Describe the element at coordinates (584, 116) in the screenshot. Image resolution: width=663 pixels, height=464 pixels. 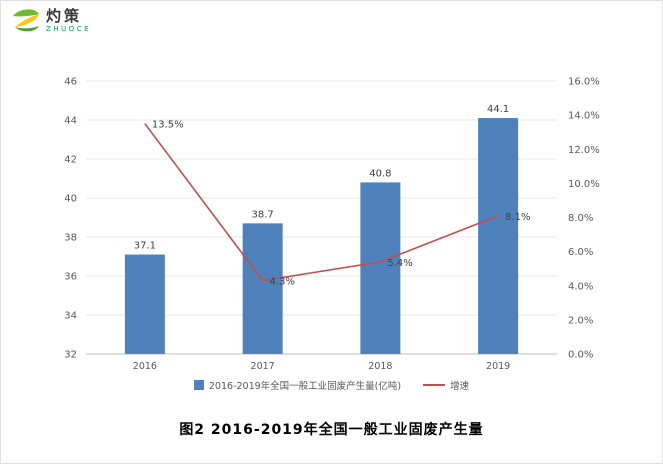
I see `right-axis-tick: 14.0%` at that location.